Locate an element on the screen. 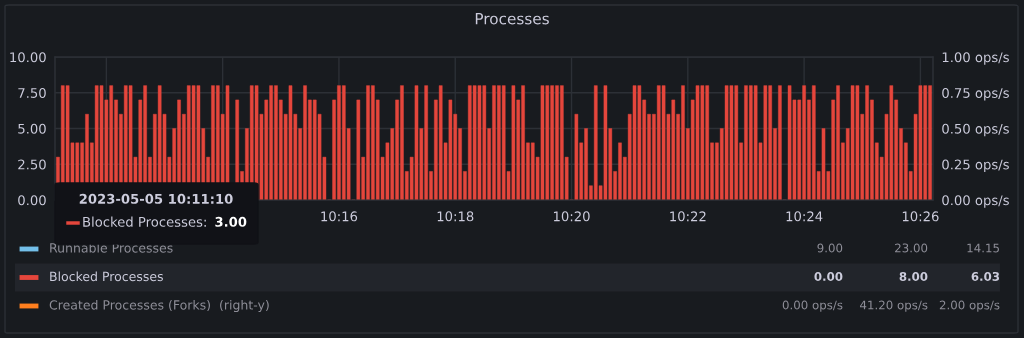 This screenshot has height=338, width=1024. text: 2.00 ops/s is located at coordinates (969, 306).